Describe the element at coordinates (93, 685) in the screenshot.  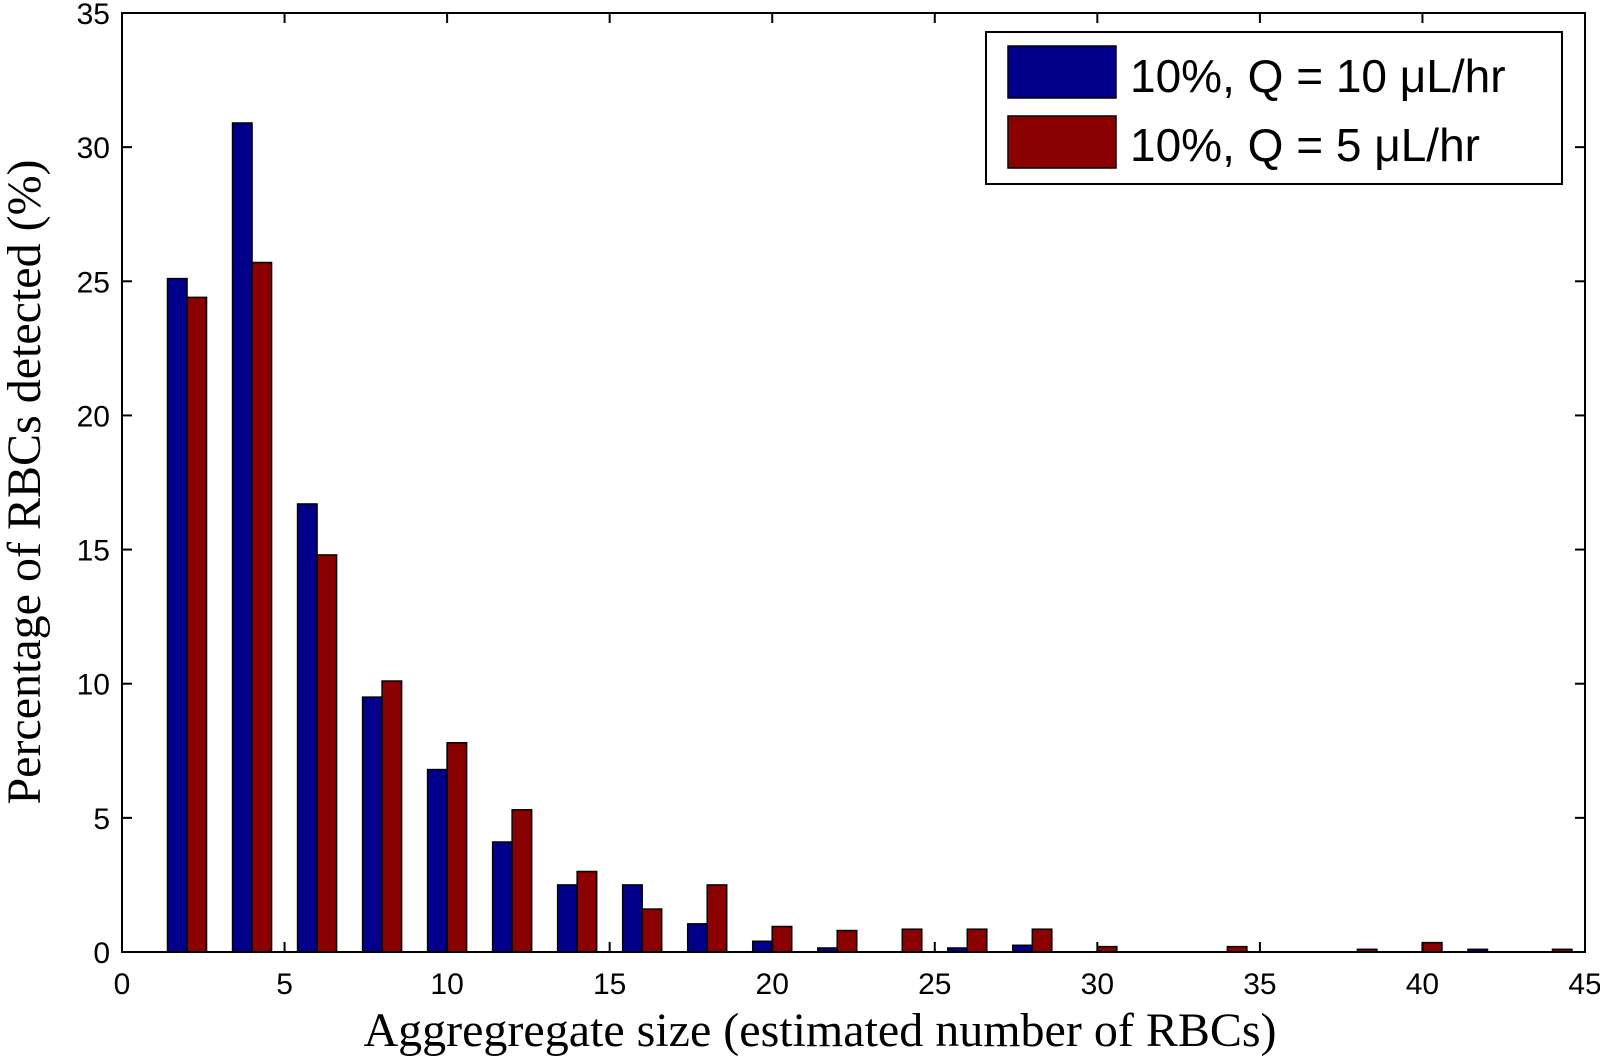
I see `y-tick-label: 10` at that location.